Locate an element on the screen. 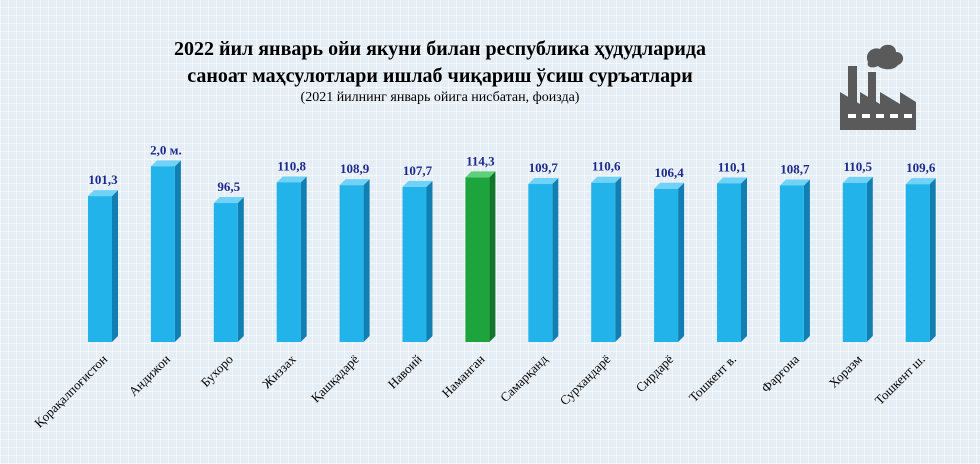 This screenshot has height=464, width=980. bar-value-label: 114,3 is located at coordinates (480, 160).